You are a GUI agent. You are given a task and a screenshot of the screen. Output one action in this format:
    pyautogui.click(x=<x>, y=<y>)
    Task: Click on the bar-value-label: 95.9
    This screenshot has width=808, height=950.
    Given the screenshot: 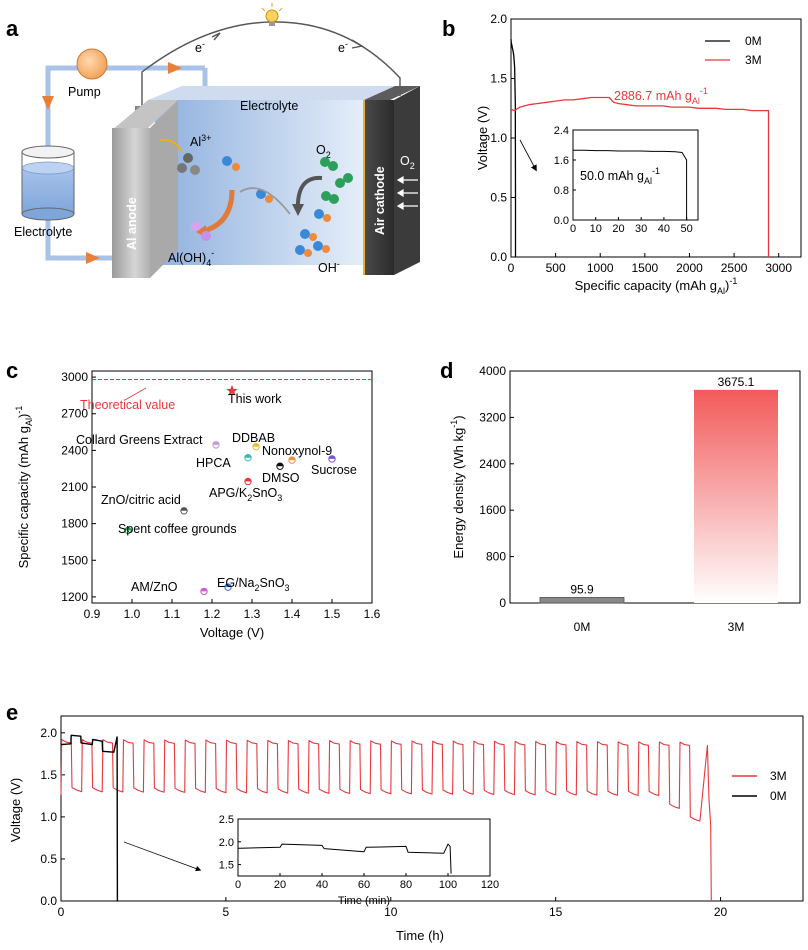 What is the action you would take?
    pyautogui.click(x=582, y=589)
    